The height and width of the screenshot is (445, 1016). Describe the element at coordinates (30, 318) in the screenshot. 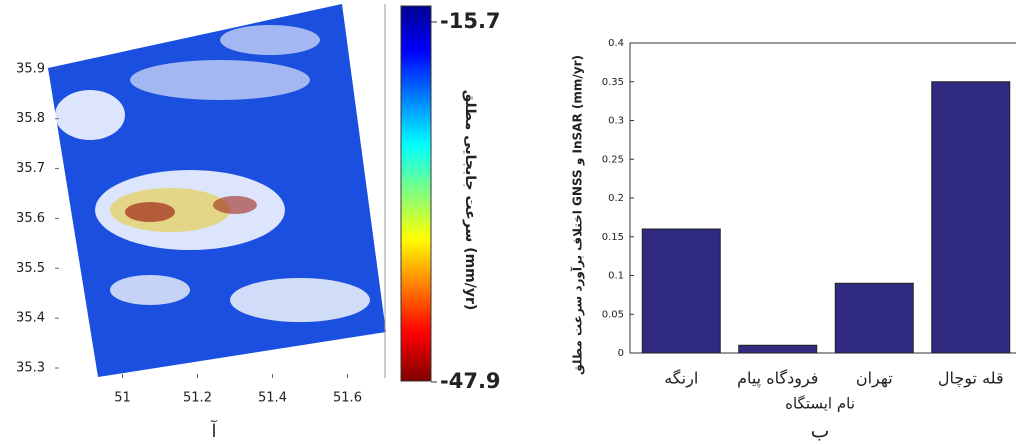

I see `y-tick-label: 35.4` at that location.